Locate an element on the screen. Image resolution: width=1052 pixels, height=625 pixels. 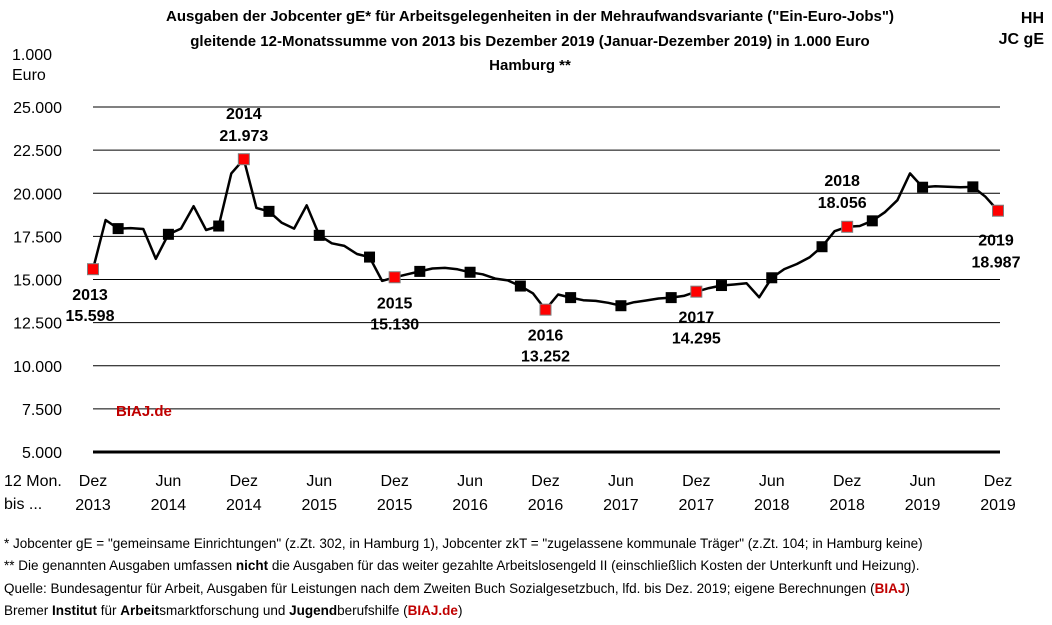
chart-region: Hamburg ** is located at coordinates (530, 65).